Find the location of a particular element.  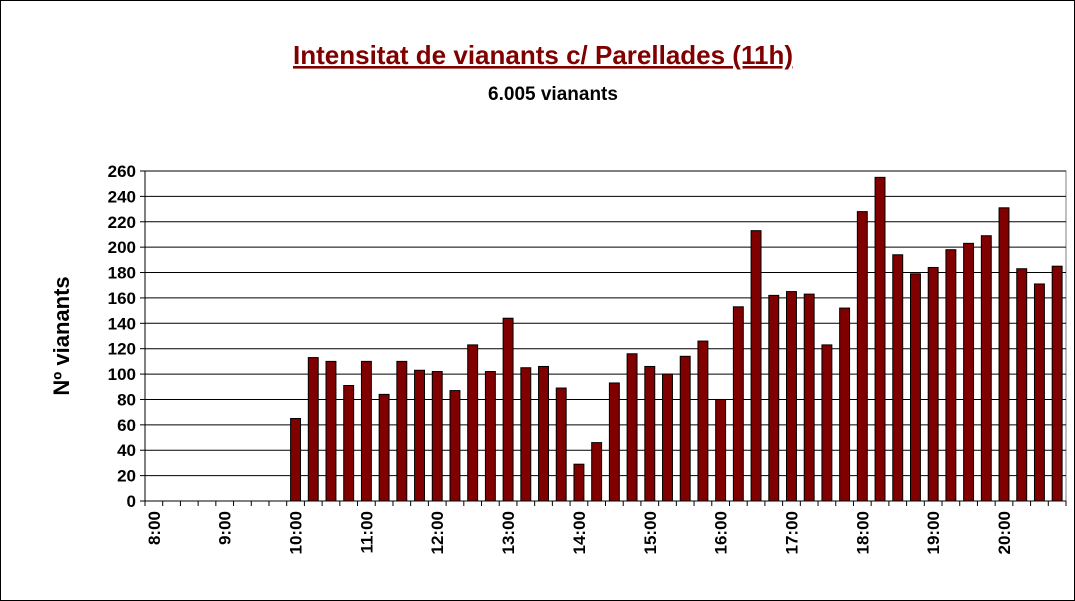

y-axis-label: Nº vianants is located at coordinates (61, 335).